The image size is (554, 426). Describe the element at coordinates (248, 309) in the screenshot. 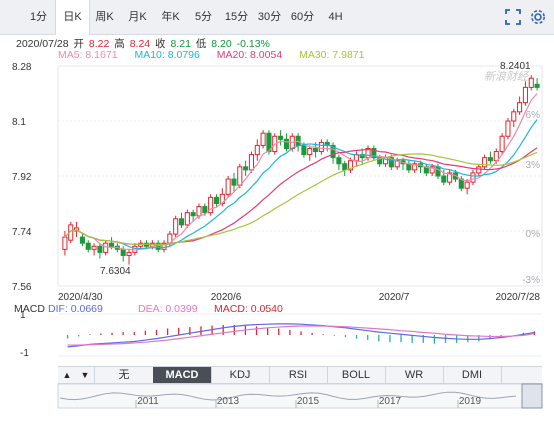

I see `macd-legend-3: MACD: 0.0540` at that location.